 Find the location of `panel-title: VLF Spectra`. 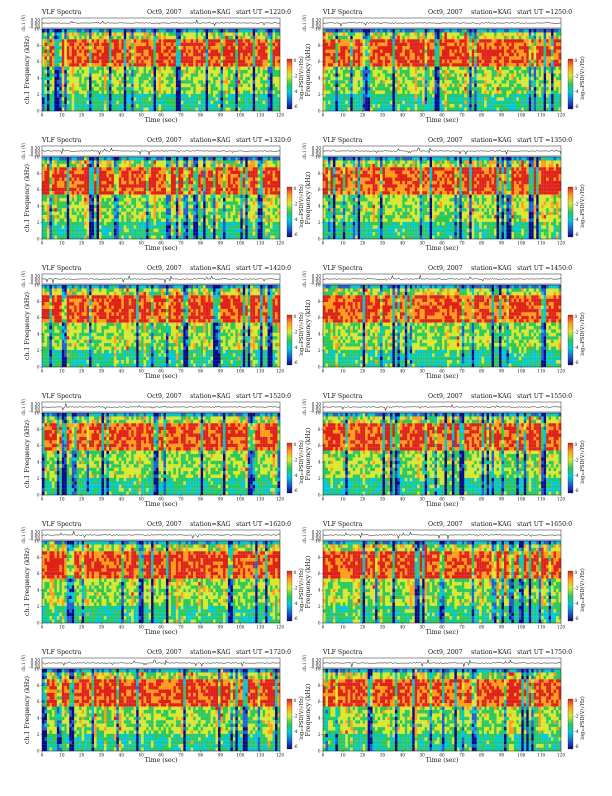

panel-title: VLF Spectra is located at coordinates (61, 140).